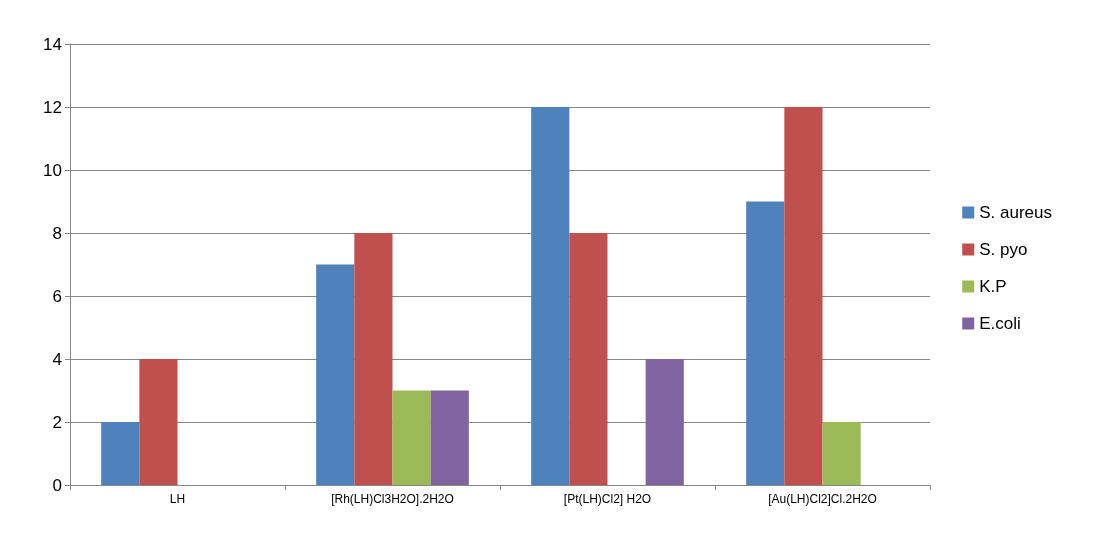 The image size is (1107, 536). What do you see at coordinates (177, 499) in the screenshot?
I see `x-tick-label: LH` at bounding box center [177, 499].